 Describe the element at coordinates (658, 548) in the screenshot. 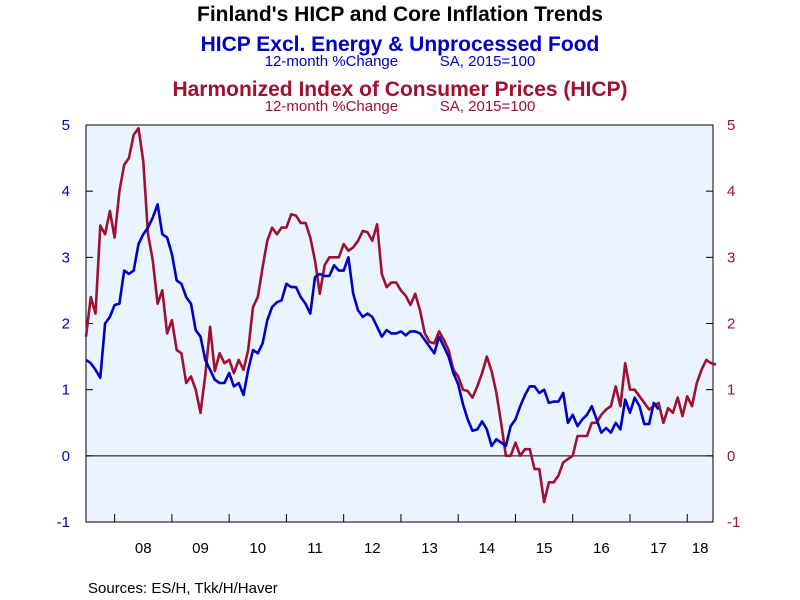

I see `x-tick-label: 17` at that location.